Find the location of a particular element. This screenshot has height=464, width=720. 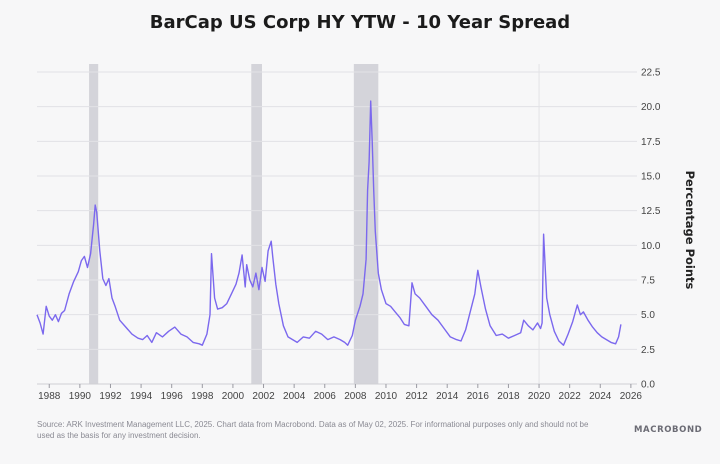

x-tick-label: 1990 is located at coordinates (80, 396).